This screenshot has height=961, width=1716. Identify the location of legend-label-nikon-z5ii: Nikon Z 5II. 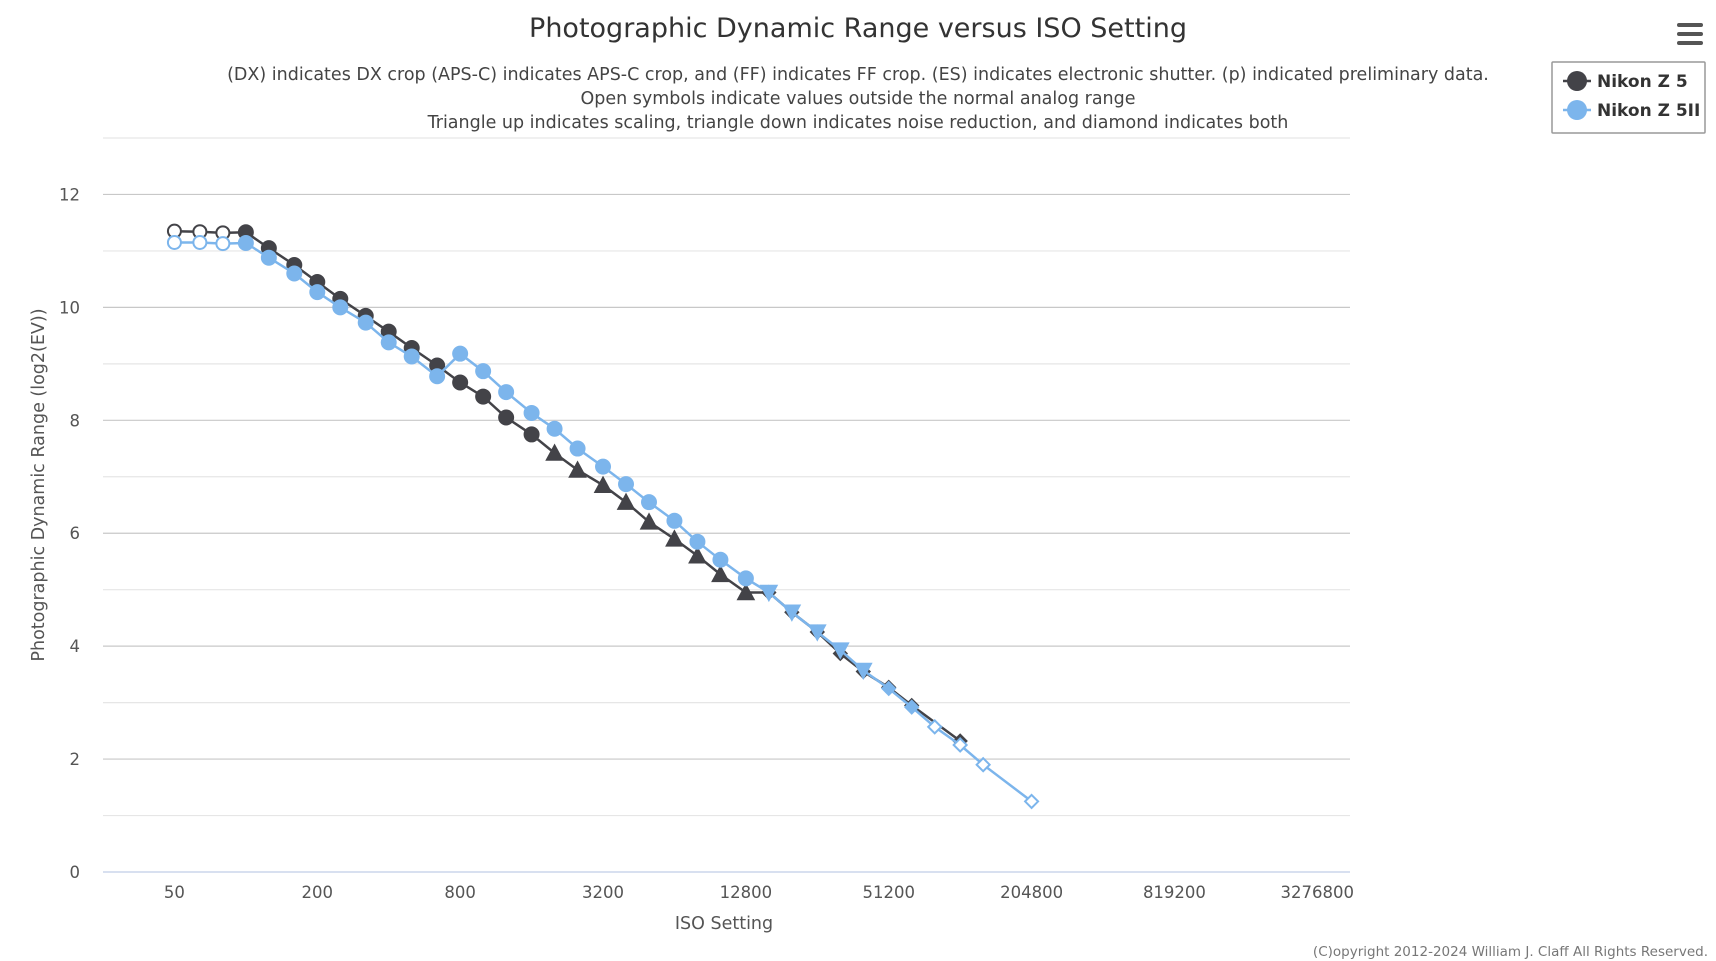
(1648, 111).